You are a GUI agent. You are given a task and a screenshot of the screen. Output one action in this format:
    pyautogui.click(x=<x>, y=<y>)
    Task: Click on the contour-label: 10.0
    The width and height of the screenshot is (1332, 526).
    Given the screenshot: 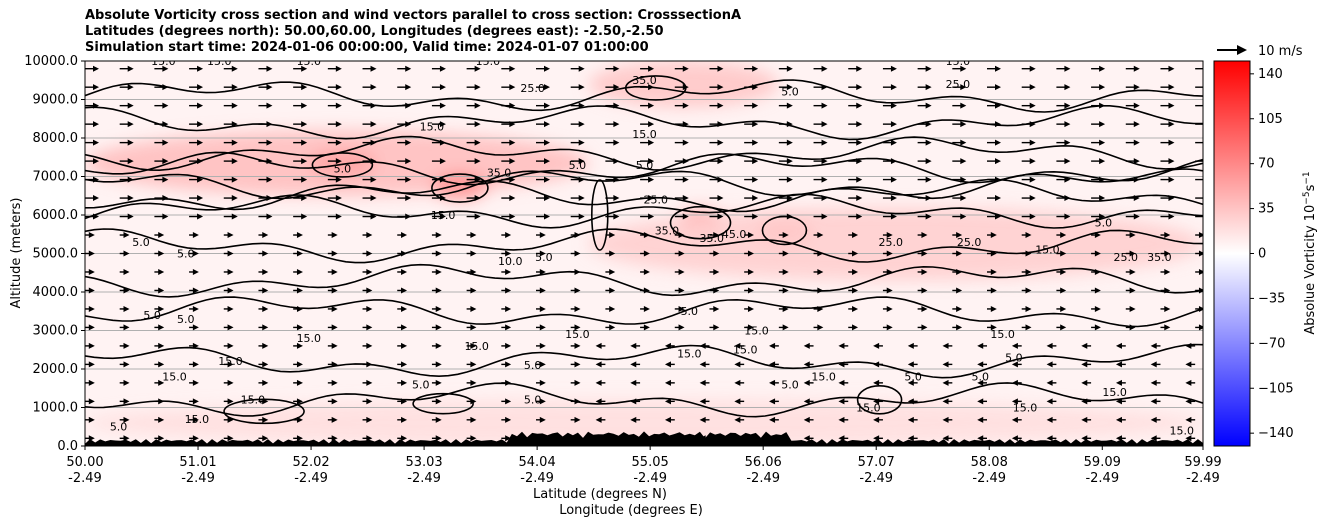 What is the action you would take?
    pyautogui.click(x=510, y=261)
    